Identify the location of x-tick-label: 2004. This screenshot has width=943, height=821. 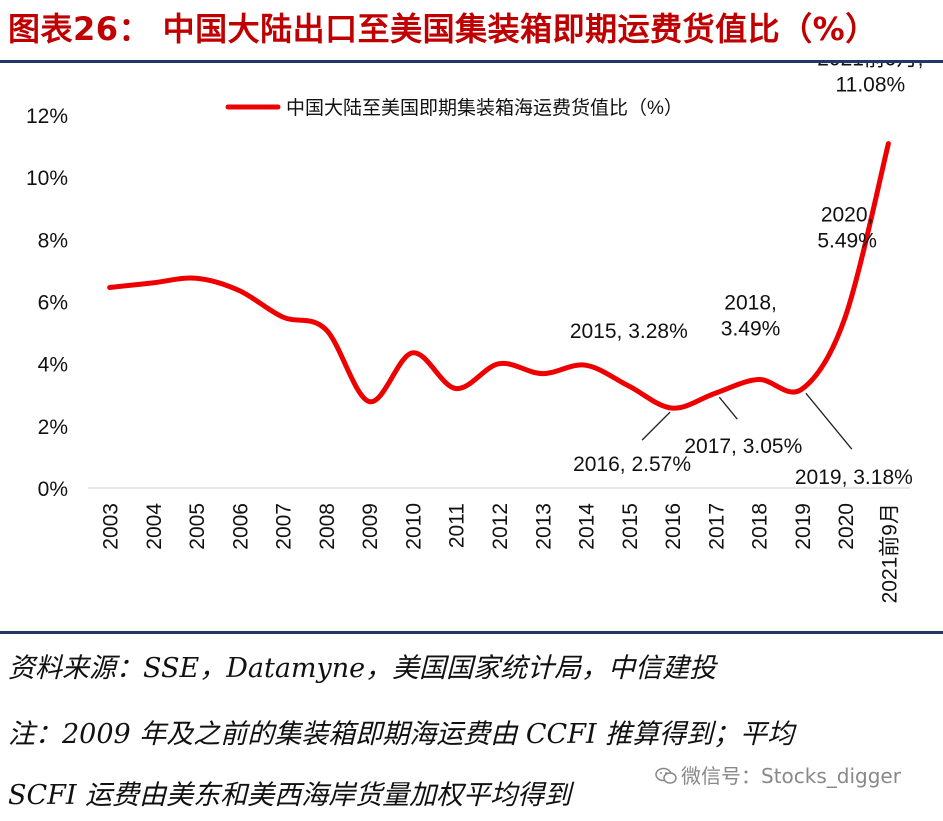
(154, 526).